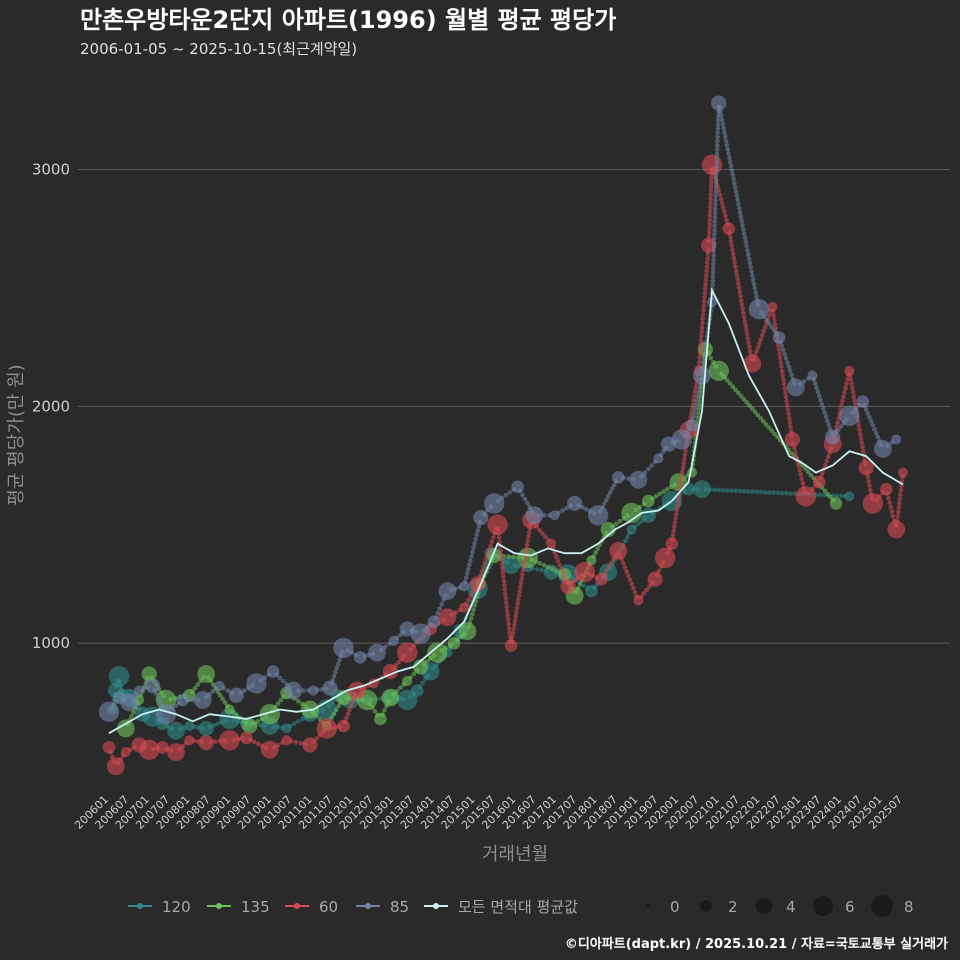 This screenshot has width=960, height=960. I want to click on legend-swatch-dot, so click(219, 906).